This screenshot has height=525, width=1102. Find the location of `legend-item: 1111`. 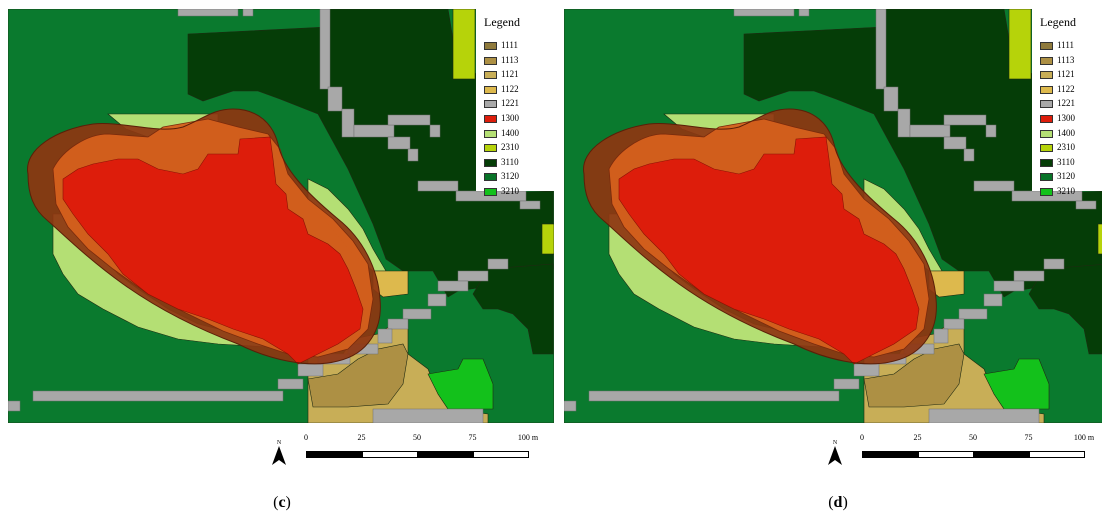

legend-item: 1111 is located at coordinates (1057, 45).